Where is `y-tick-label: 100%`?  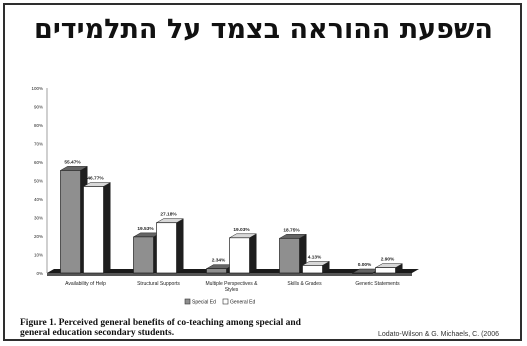
y-tick-label: 100% is located at coordinates (37, 88).